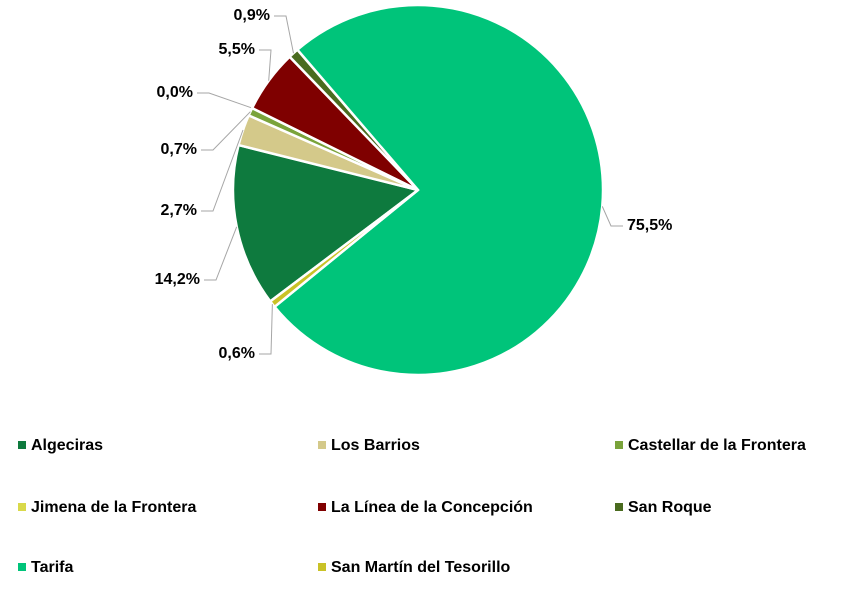 The width and height of the screenshot is (863, 606). What do you see at coordinates (113, 507) in the screenshot?
I see `legend-label: Jimena de la Frontera` at bounding box center [113, 507].